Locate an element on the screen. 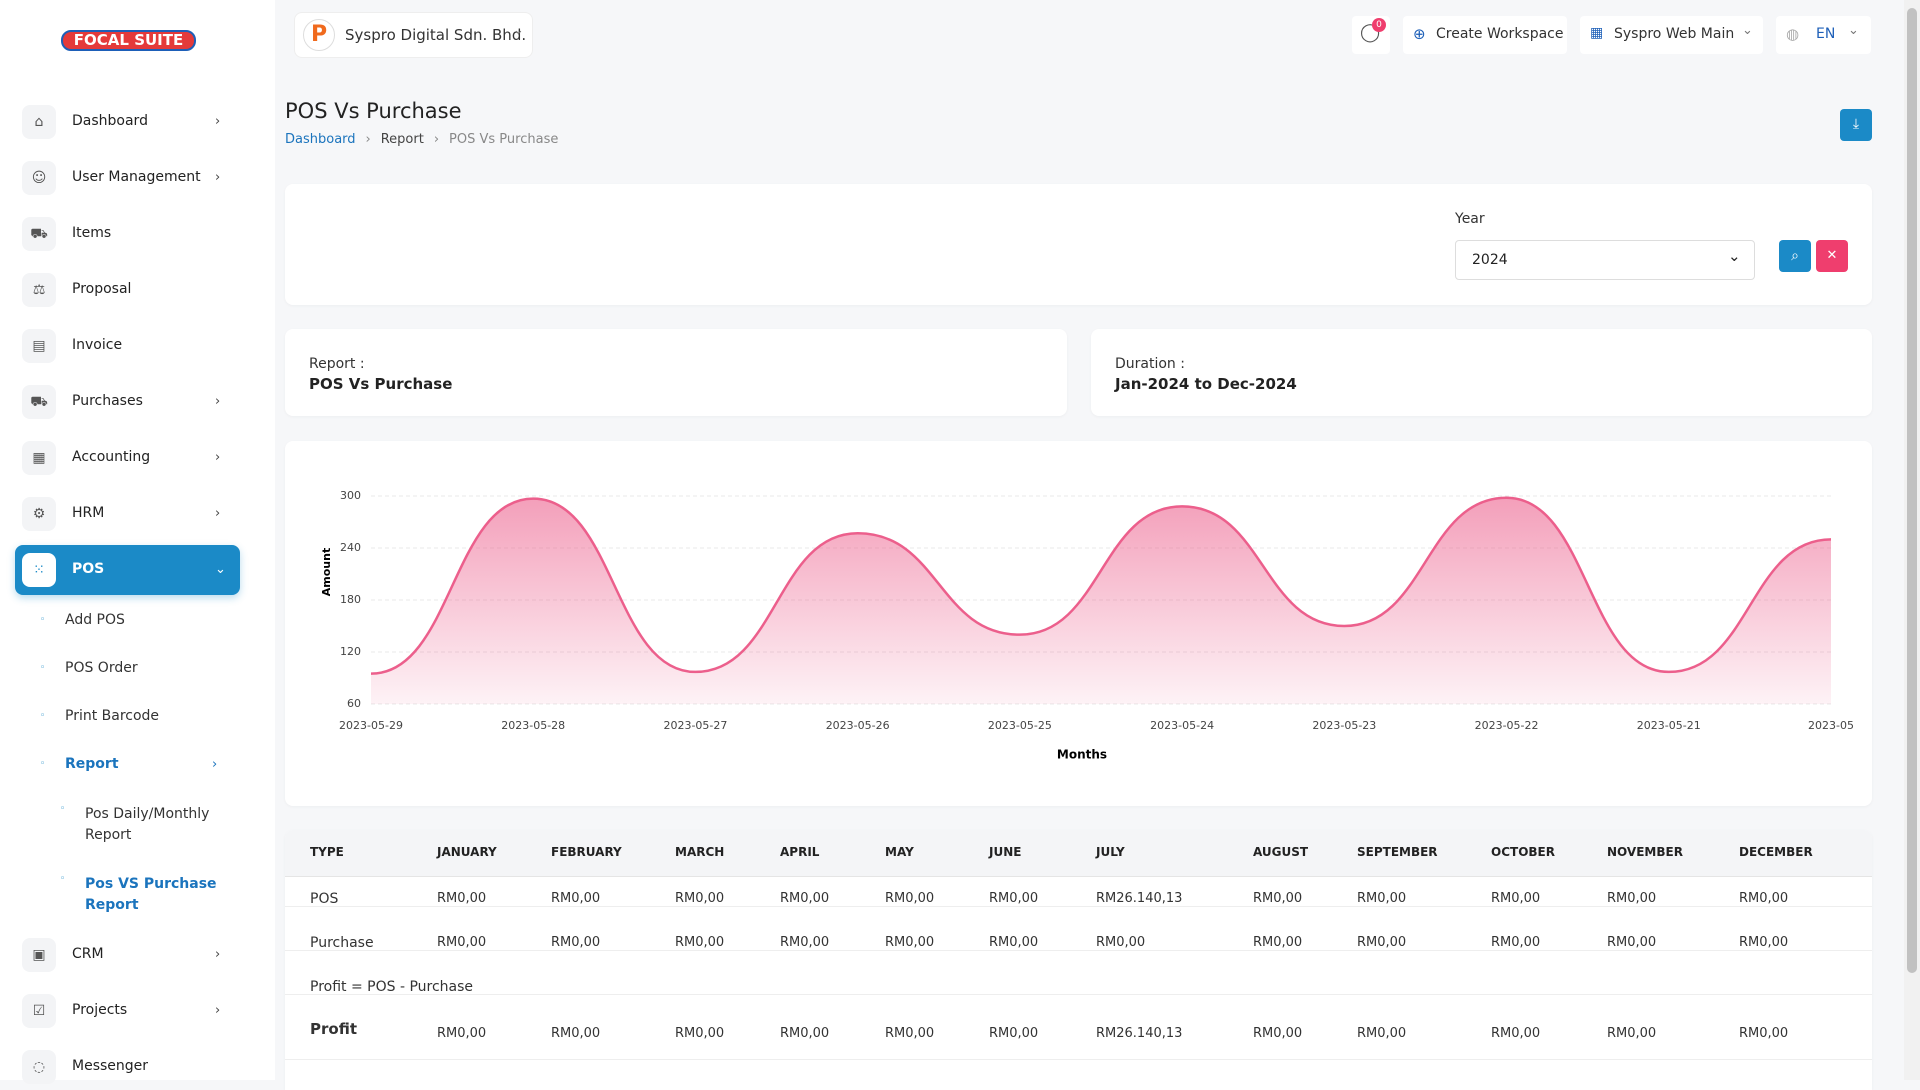 Image resolution: width=1920 pixels, height=1090 pixels. menu-item: Dashboard is located at coordinates (110, 121).